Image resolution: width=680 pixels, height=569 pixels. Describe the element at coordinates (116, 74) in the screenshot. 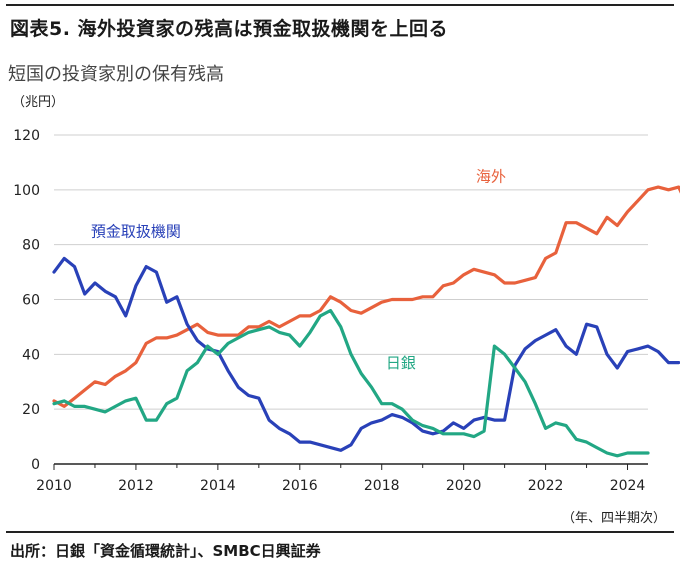

I see `chart-subtitle: 短国の投資家別の保有残高` at that location.